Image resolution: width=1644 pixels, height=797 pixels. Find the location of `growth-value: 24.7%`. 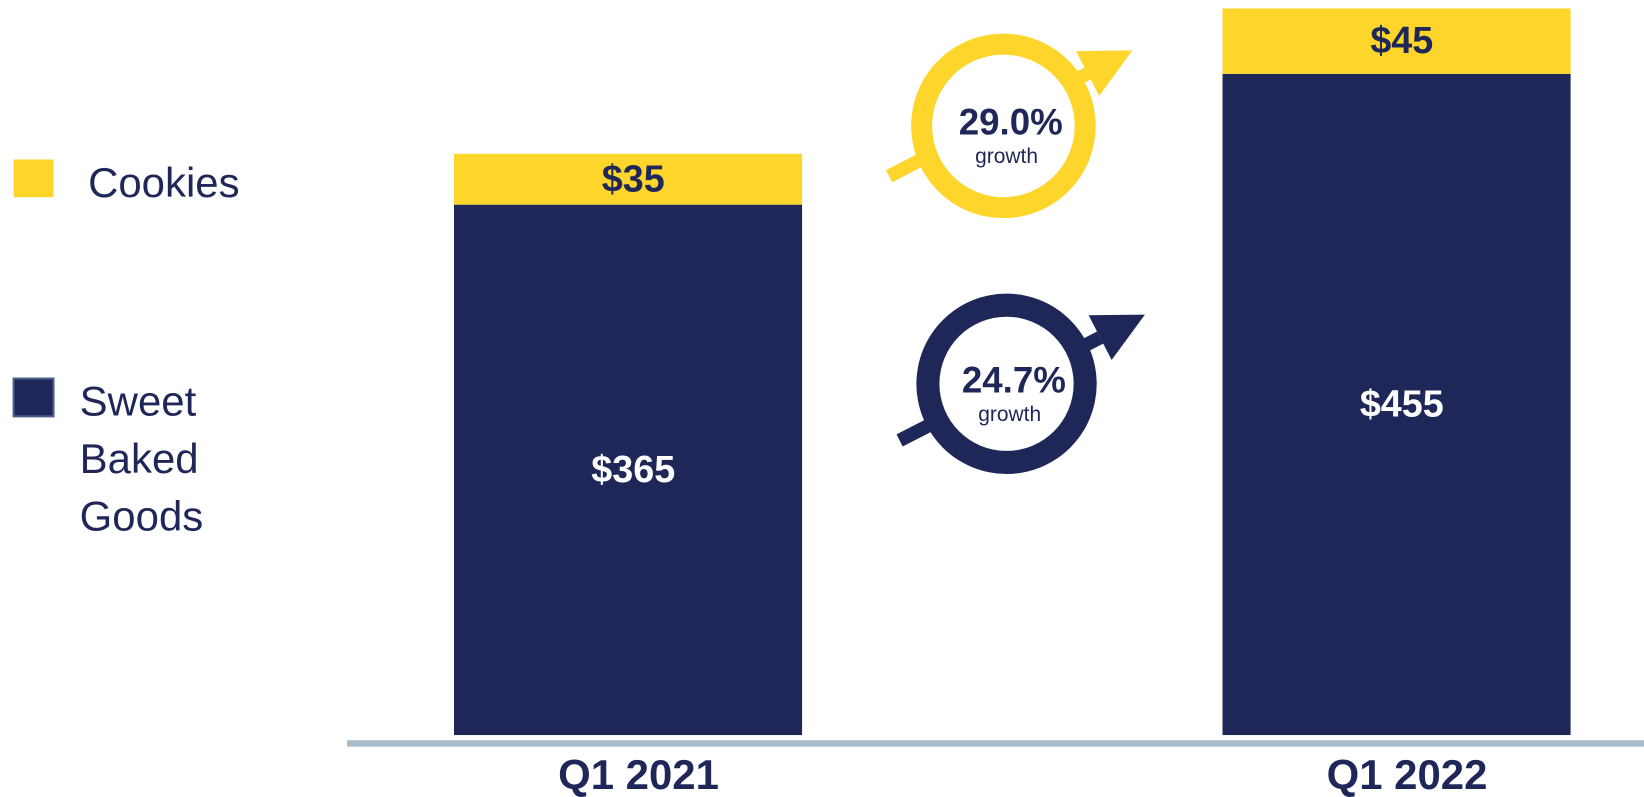

growth-value: 24.7% is located at coordinates (1014, 379).